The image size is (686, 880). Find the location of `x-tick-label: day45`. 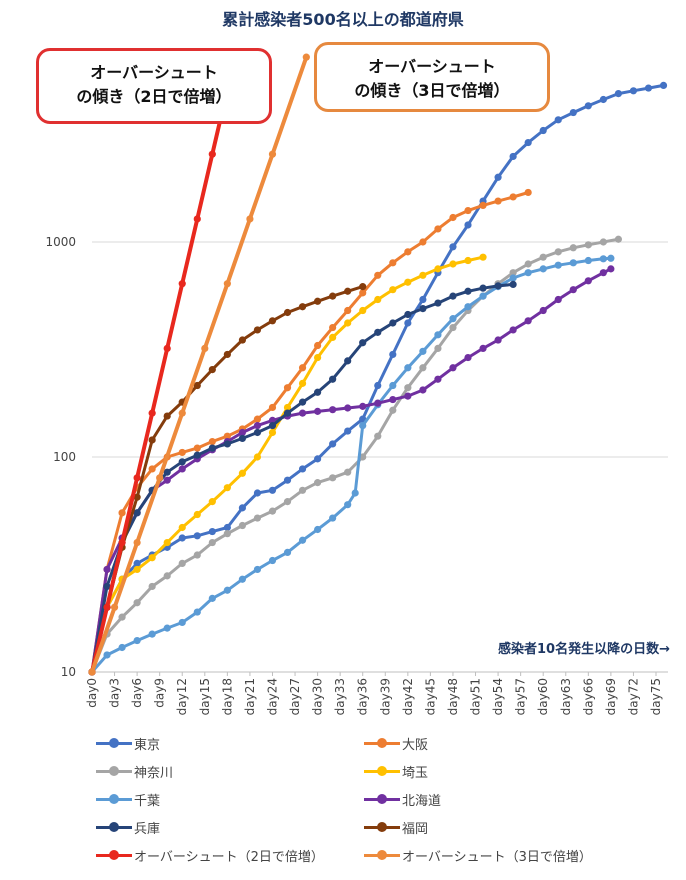

x-tick-label: day45 is located at coordinates (430, 696).